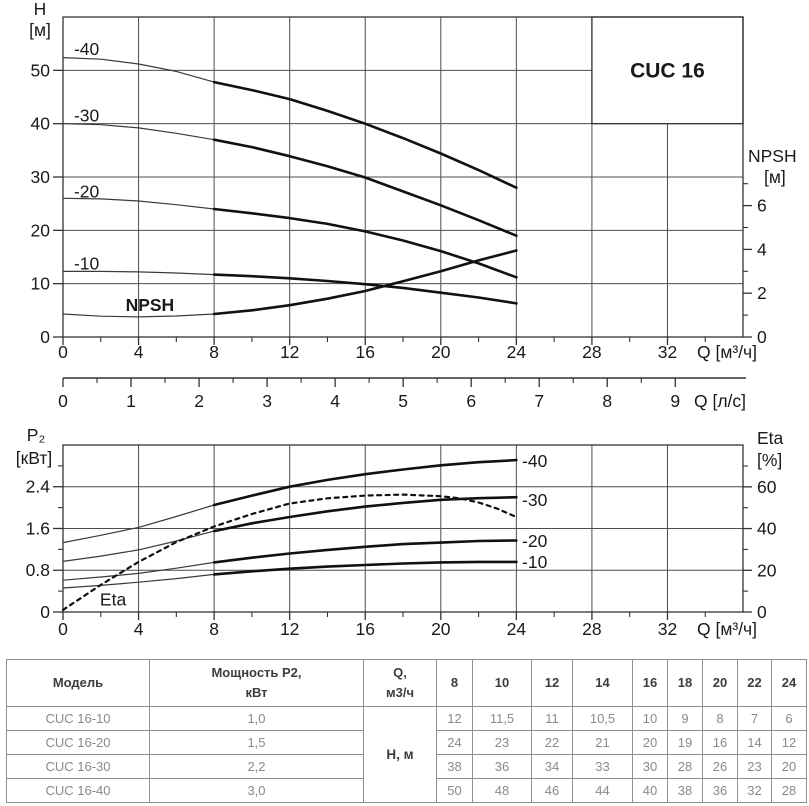  Describe the element at coordinates (406, 742) in the screenshot. I see `table-row-cuc-16-20: CUC 16-20 1,5 24 23 22 21 20 19 16 14 12` at that location.